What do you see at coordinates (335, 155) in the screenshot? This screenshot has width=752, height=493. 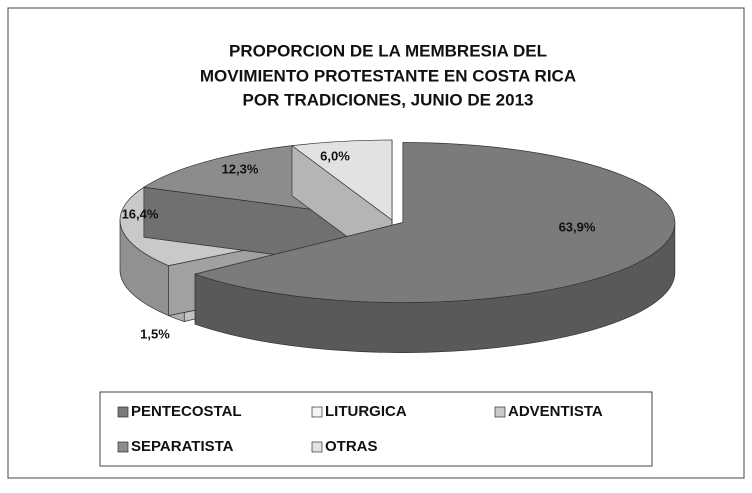 I see `data-label: 6,0%` at bounding box center [335, 155].